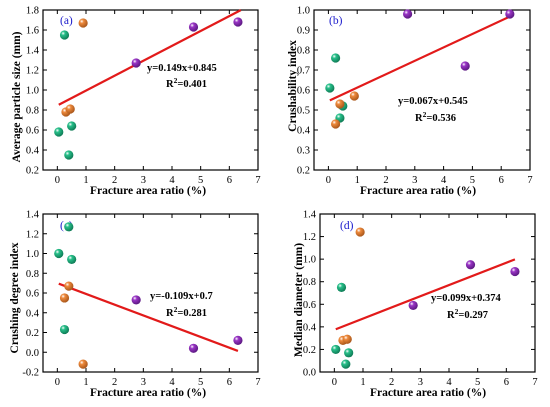 The image size is (550, 407). I want to click on y-tick-label: 0.6, so click(303, 91).